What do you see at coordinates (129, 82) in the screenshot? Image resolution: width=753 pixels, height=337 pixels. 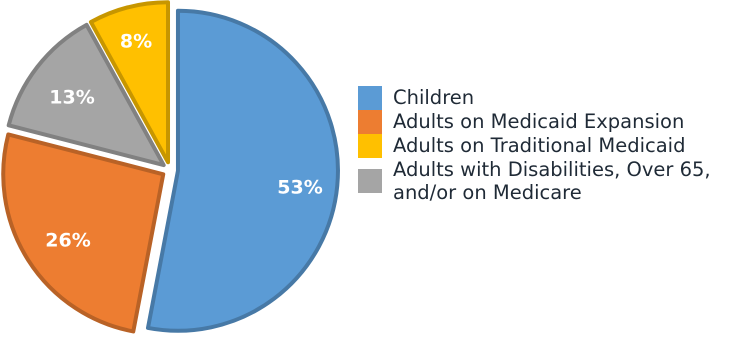 I see `pie-slice-traditional-medicaid` at bounding box center [129, 82].